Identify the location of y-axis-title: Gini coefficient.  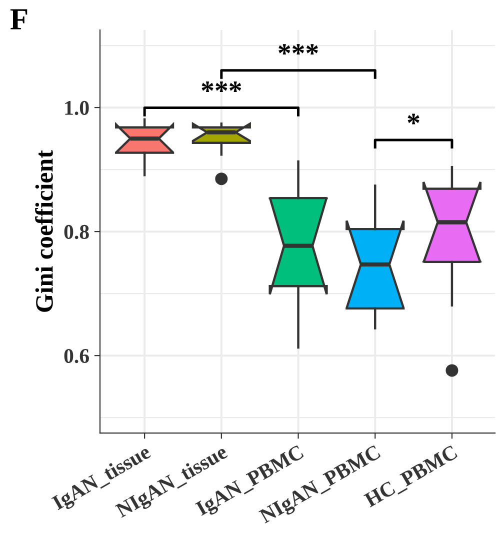
(44, 231).